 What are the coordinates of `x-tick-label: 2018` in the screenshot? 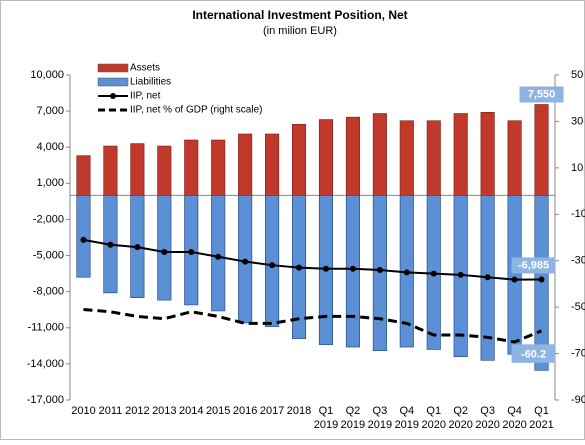 It's located at (299, 411).